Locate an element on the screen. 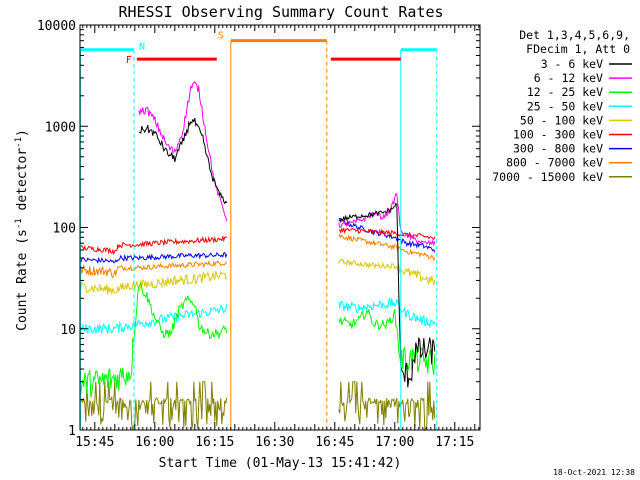  flag-label-n: N is located at coordinates (142, 47).